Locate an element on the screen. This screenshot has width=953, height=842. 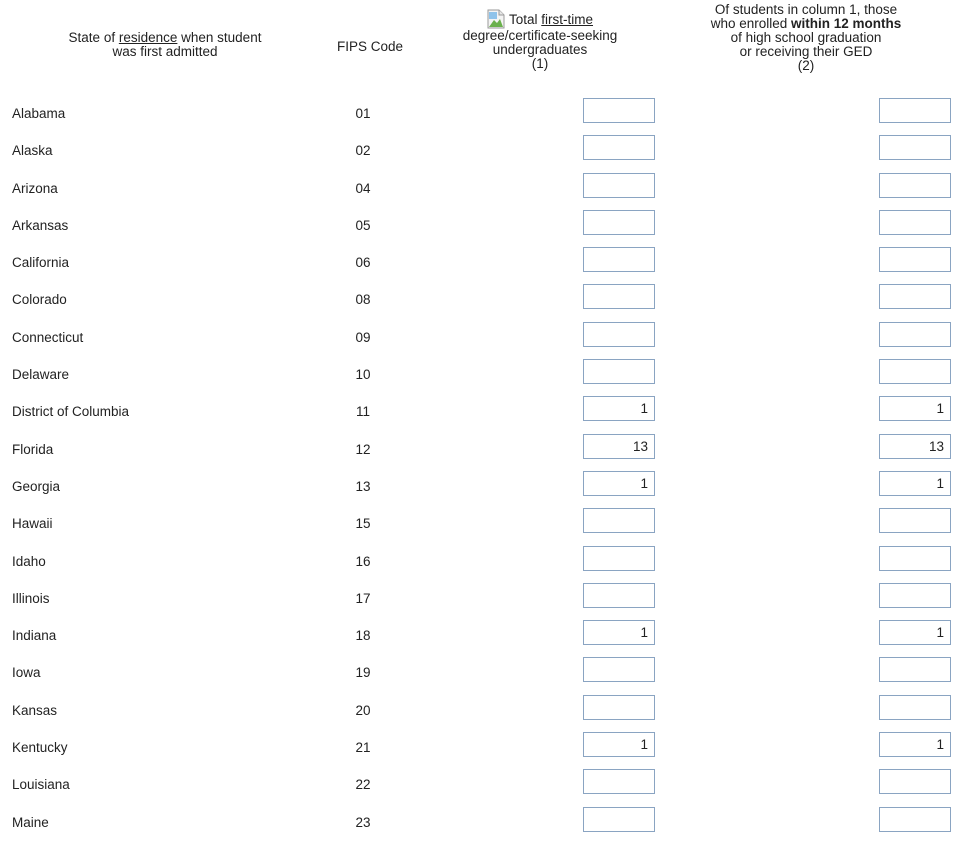
fips-code: 05 is located at coordinates (363, 225).